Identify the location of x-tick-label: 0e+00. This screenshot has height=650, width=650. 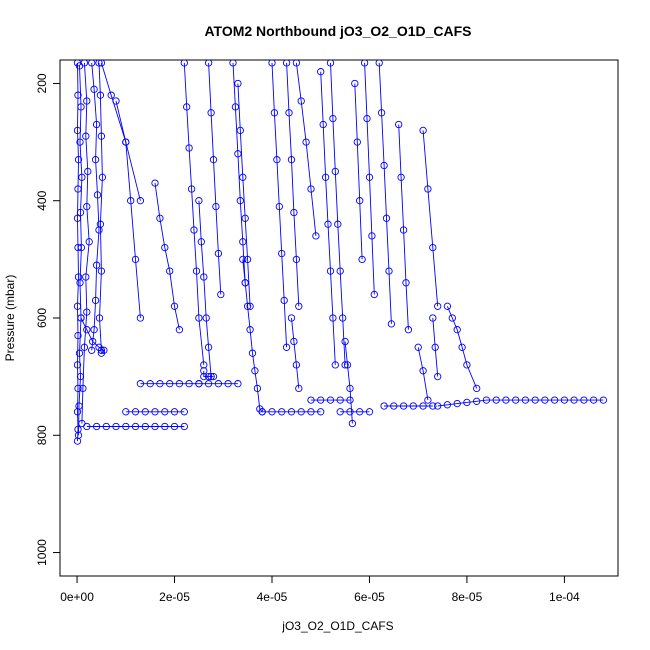
(77, 597).